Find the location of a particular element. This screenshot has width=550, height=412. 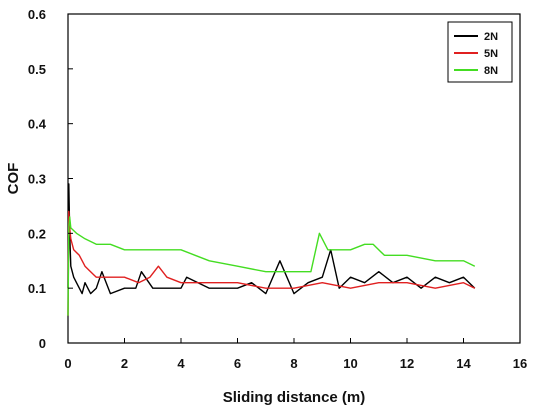

x-tick-label: 14 is located at coordinates (463, 363).